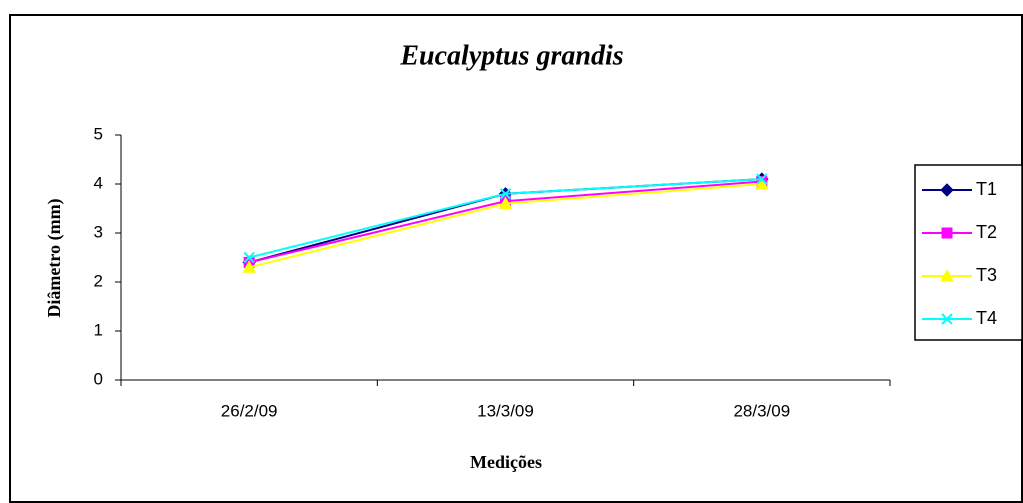 The image size is (1023, 503). What do you see at coordinates (98, 329) in the screenshot?
I see `y-tick-label: 1` at bounding box center [98, 329].